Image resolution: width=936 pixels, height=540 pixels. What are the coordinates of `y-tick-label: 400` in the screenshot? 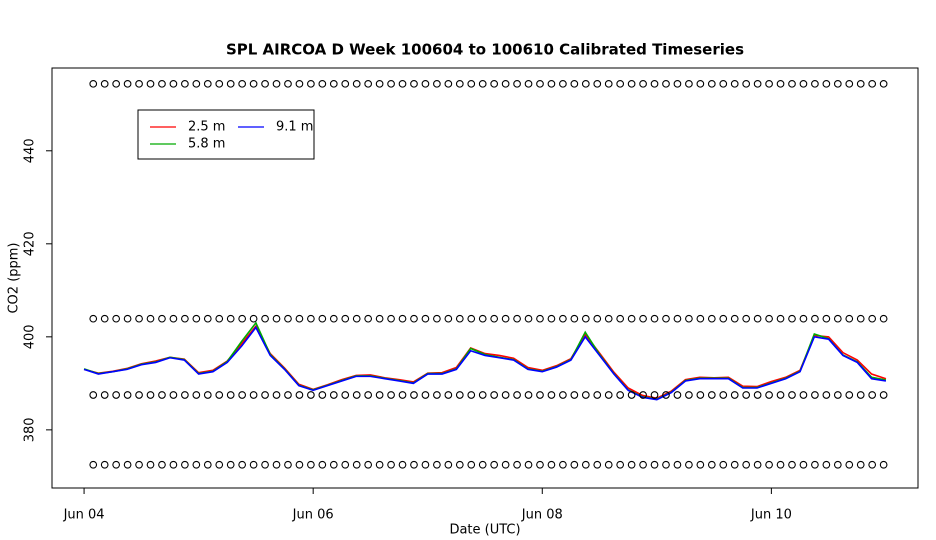 It's located at (30, 336).